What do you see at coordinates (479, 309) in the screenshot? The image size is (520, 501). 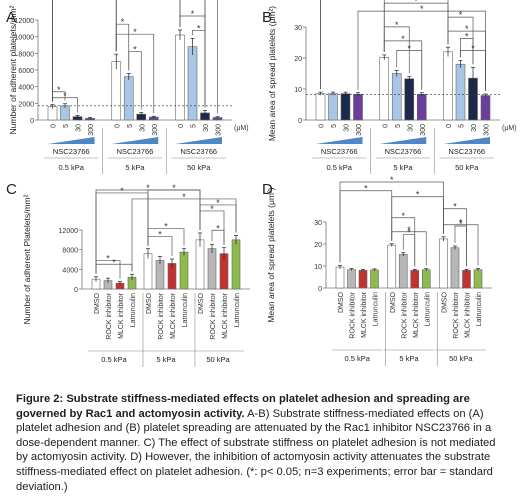 I see `category-label: Latrunculin` at bounding box center [479, 309].